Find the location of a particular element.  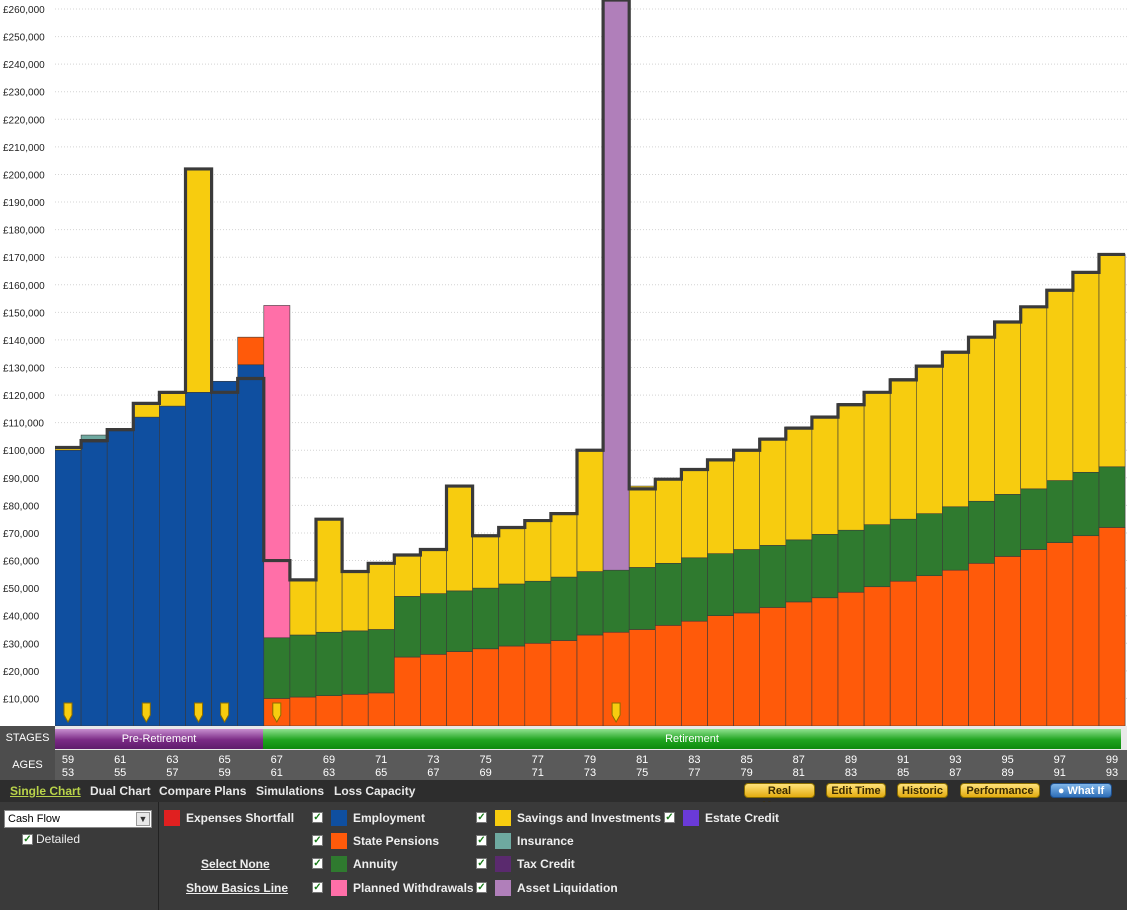

employment-checkbox: ✓ is located at coordinates (317, 817).